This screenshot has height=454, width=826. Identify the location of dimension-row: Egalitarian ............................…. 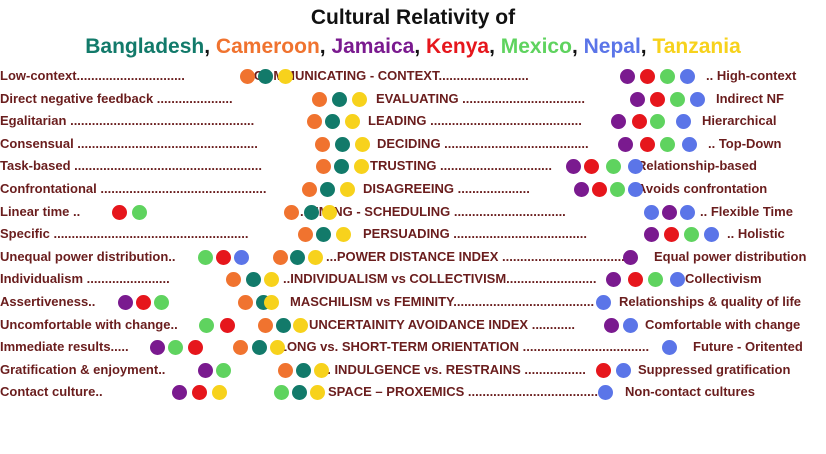
(413, 121).